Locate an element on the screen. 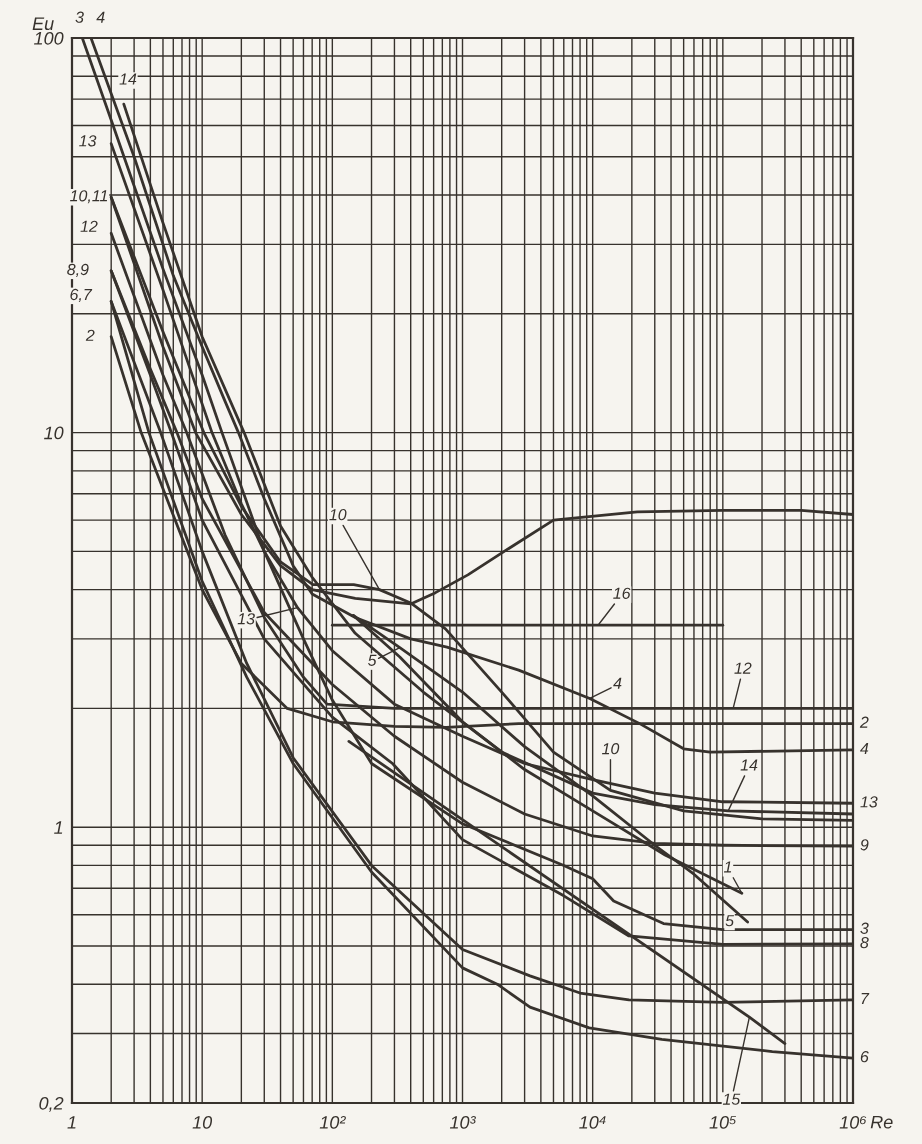 This screenshot has height=1144, width=922. x-tick-label: 1 is located at coordinates (71, 1122).